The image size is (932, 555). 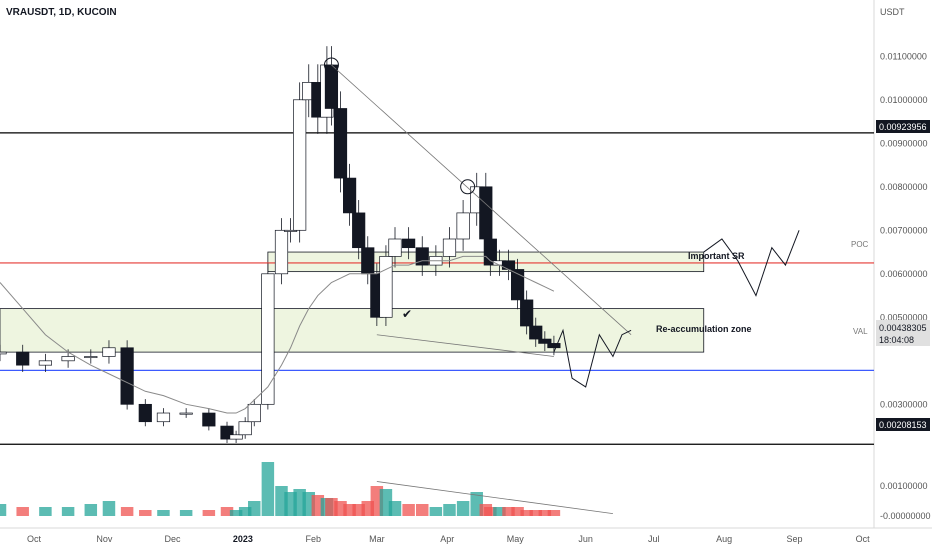 What do you see at coordinates (904, 187) in the screenshot?
I see `price-tick-label: 0.00800000` at bounding box center [904, 187].